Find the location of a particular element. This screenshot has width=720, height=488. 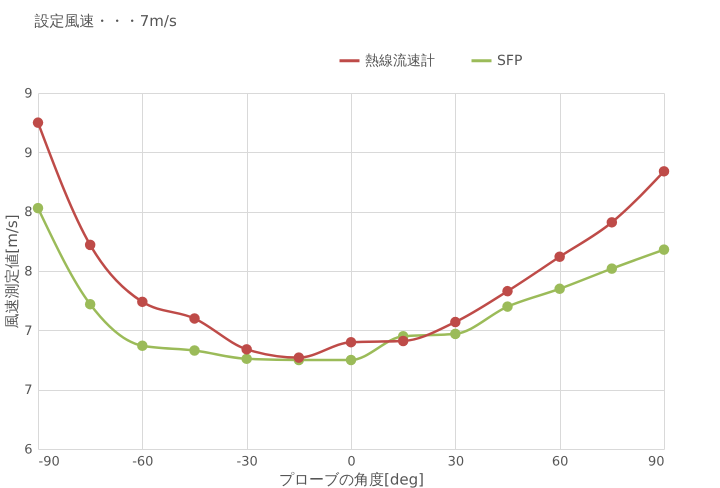

x-tick-label: 30 is located at coordinates (456, 462).